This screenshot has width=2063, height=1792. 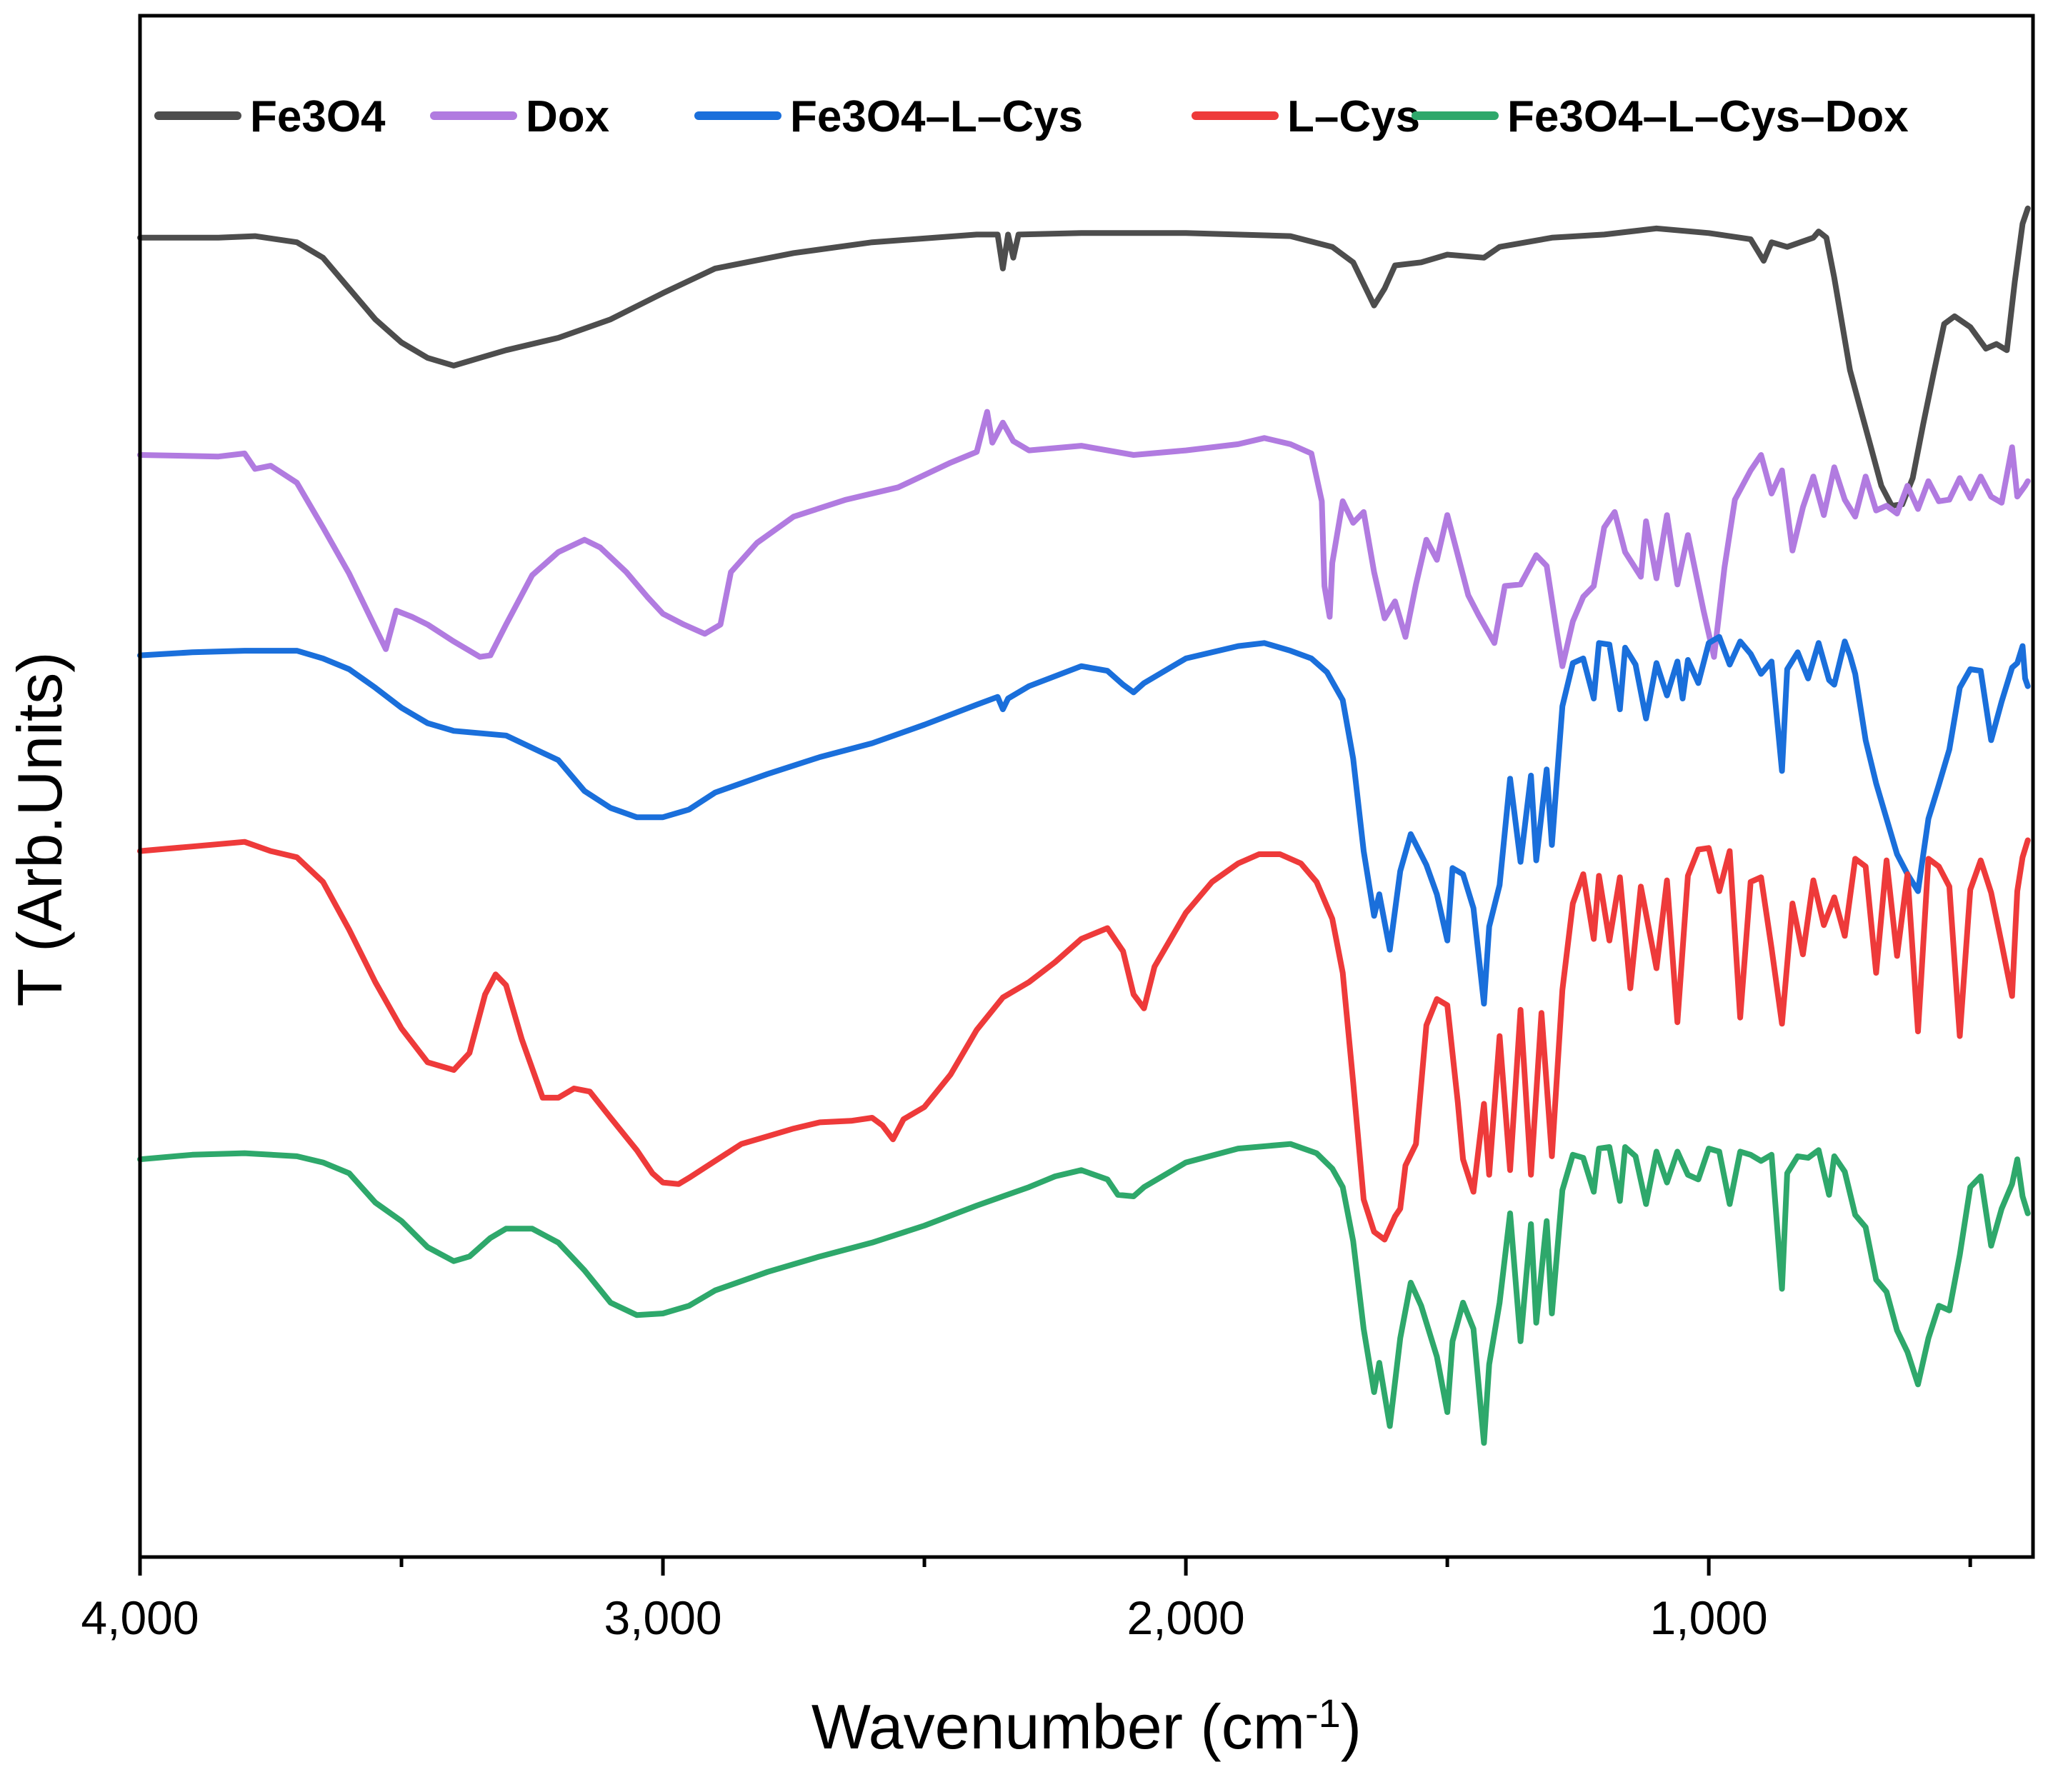 What do you see at coordinates (1708, 116) in the screenshot?
I see `legend-label: Fe3O4–L–Cys–Dox` at bounding box center [1708, 116].